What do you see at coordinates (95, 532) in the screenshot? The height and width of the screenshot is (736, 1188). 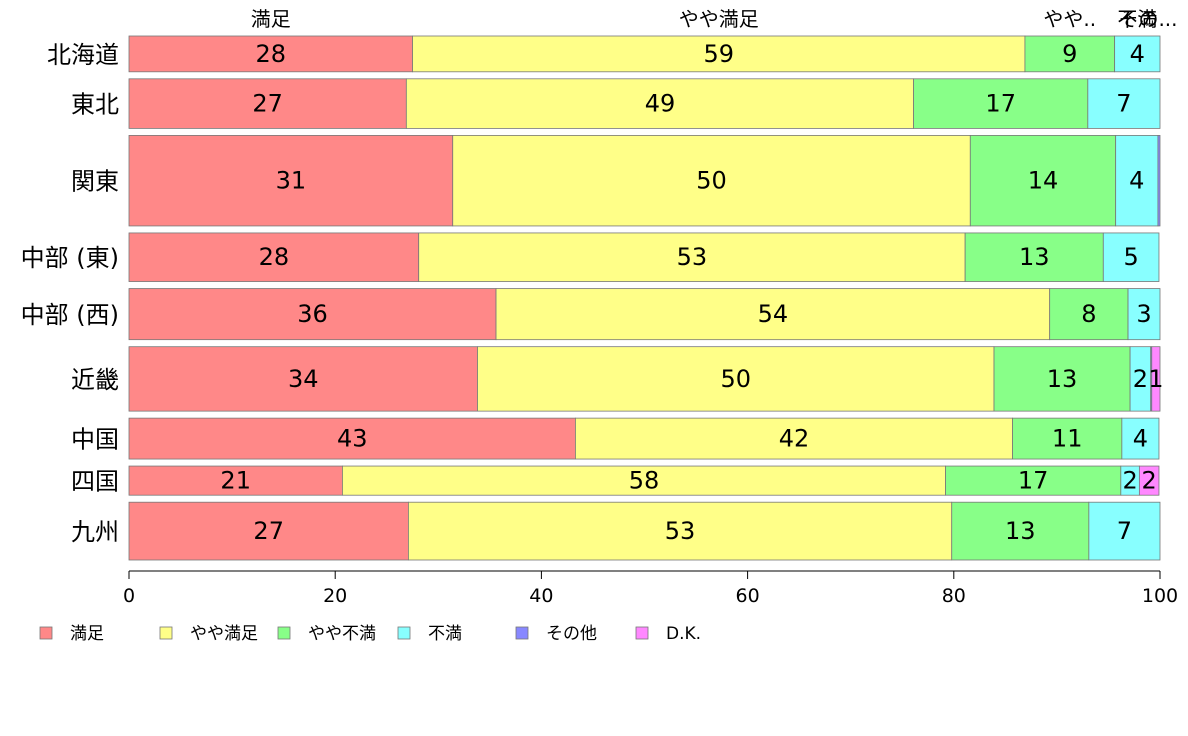 I see `category-label: 九州` at bounding box center [95, 532].